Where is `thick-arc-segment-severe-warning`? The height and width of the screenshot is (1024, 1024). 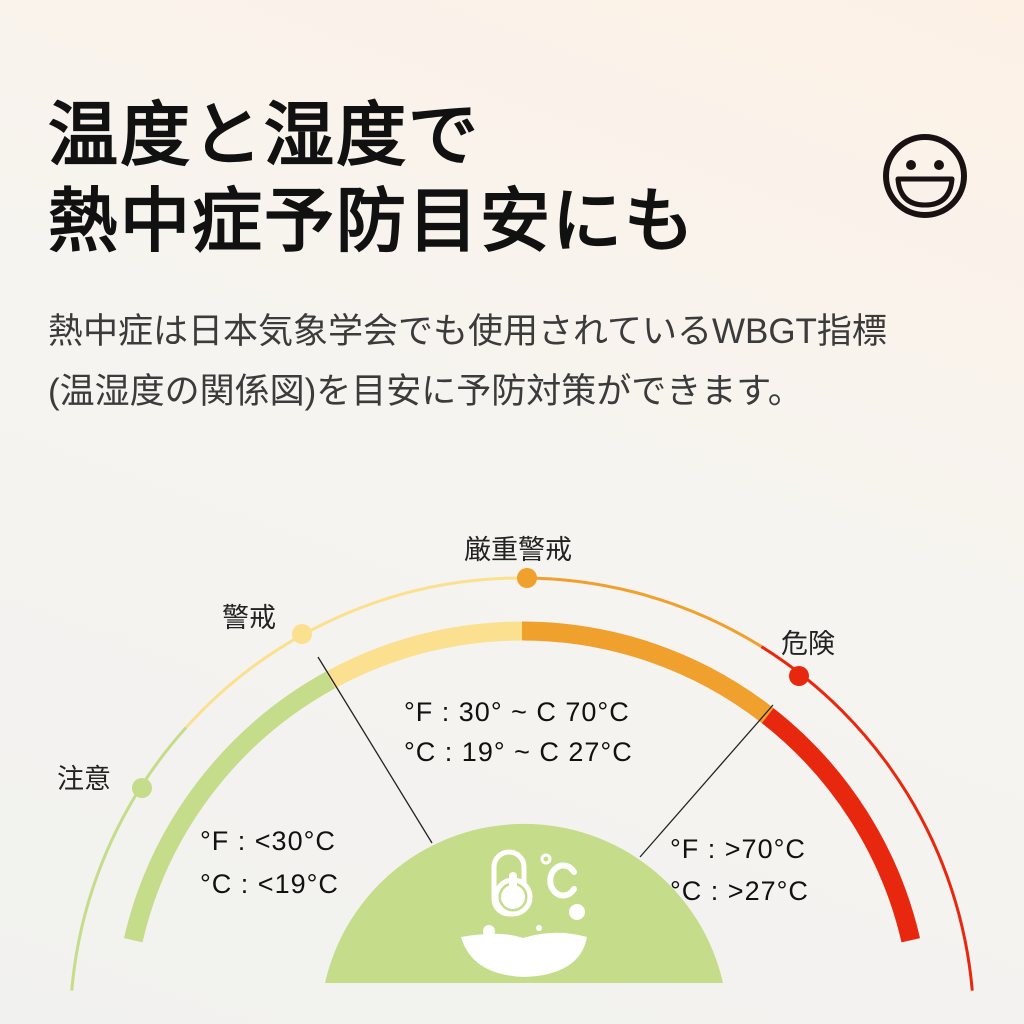 thick-arc-segment-severe-warning is located at coordinates (647, 672).